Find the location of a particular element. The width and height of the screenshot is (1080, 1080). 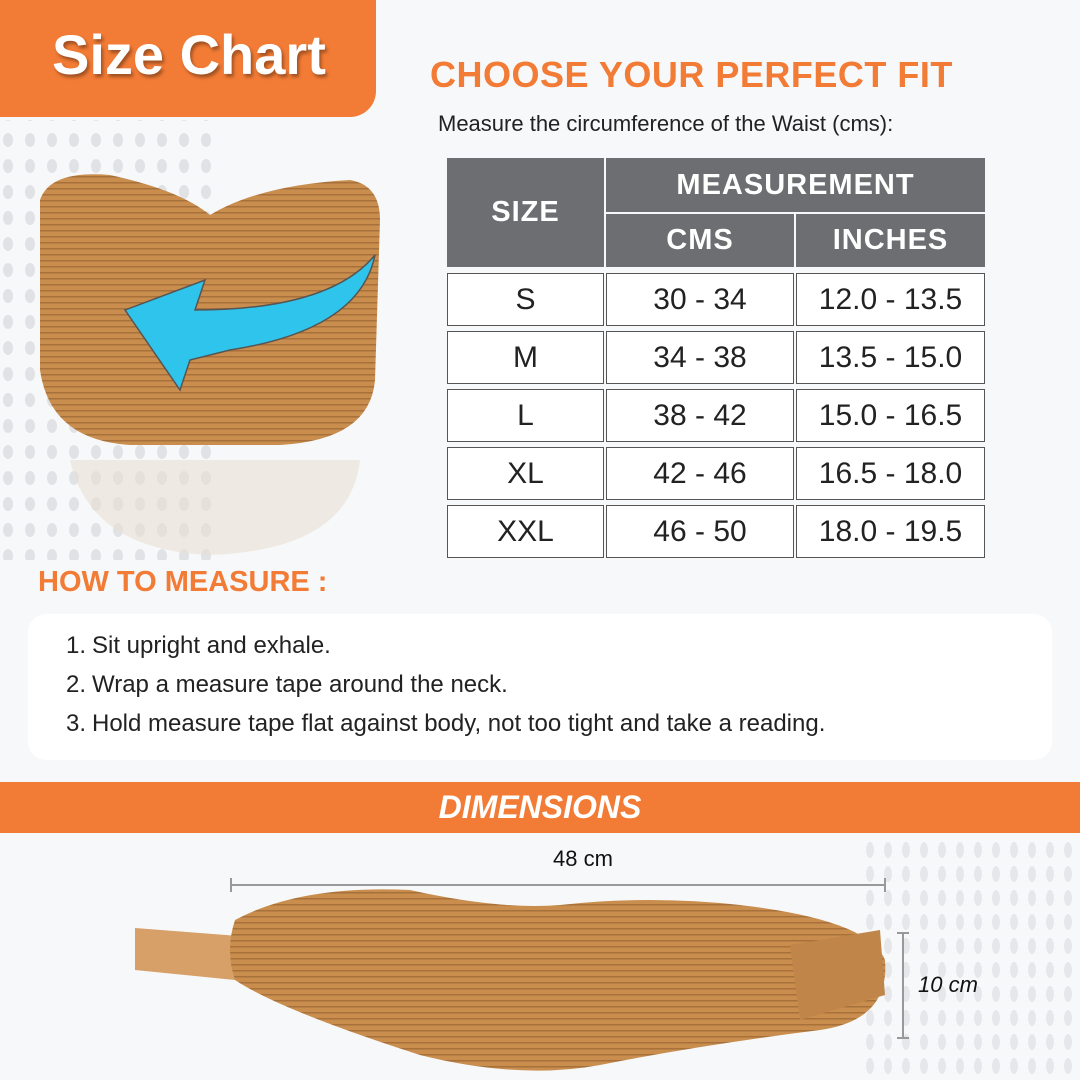

neck-collar-image is located at coordinates (210, 364).